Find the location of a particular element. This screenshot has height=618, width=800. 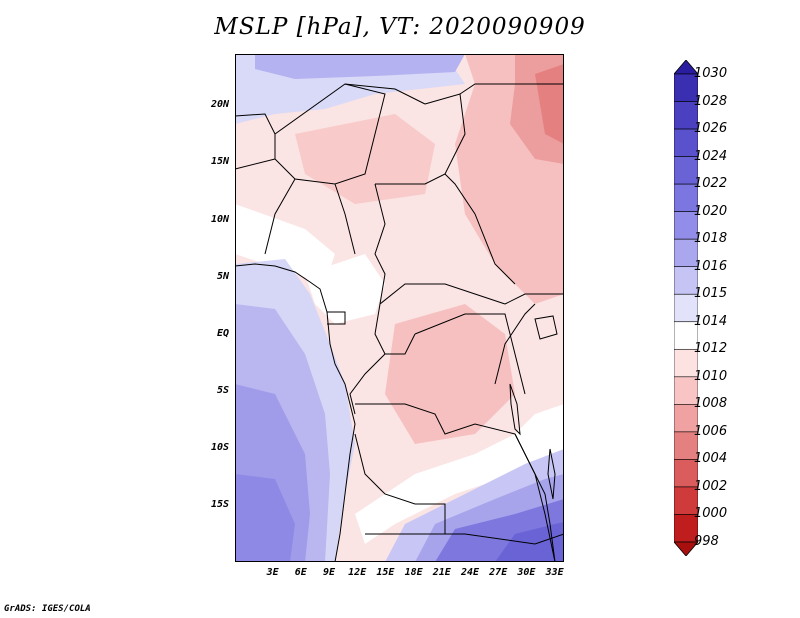

colorbar-level-label: 1024 is located at coordinates (711, 156).